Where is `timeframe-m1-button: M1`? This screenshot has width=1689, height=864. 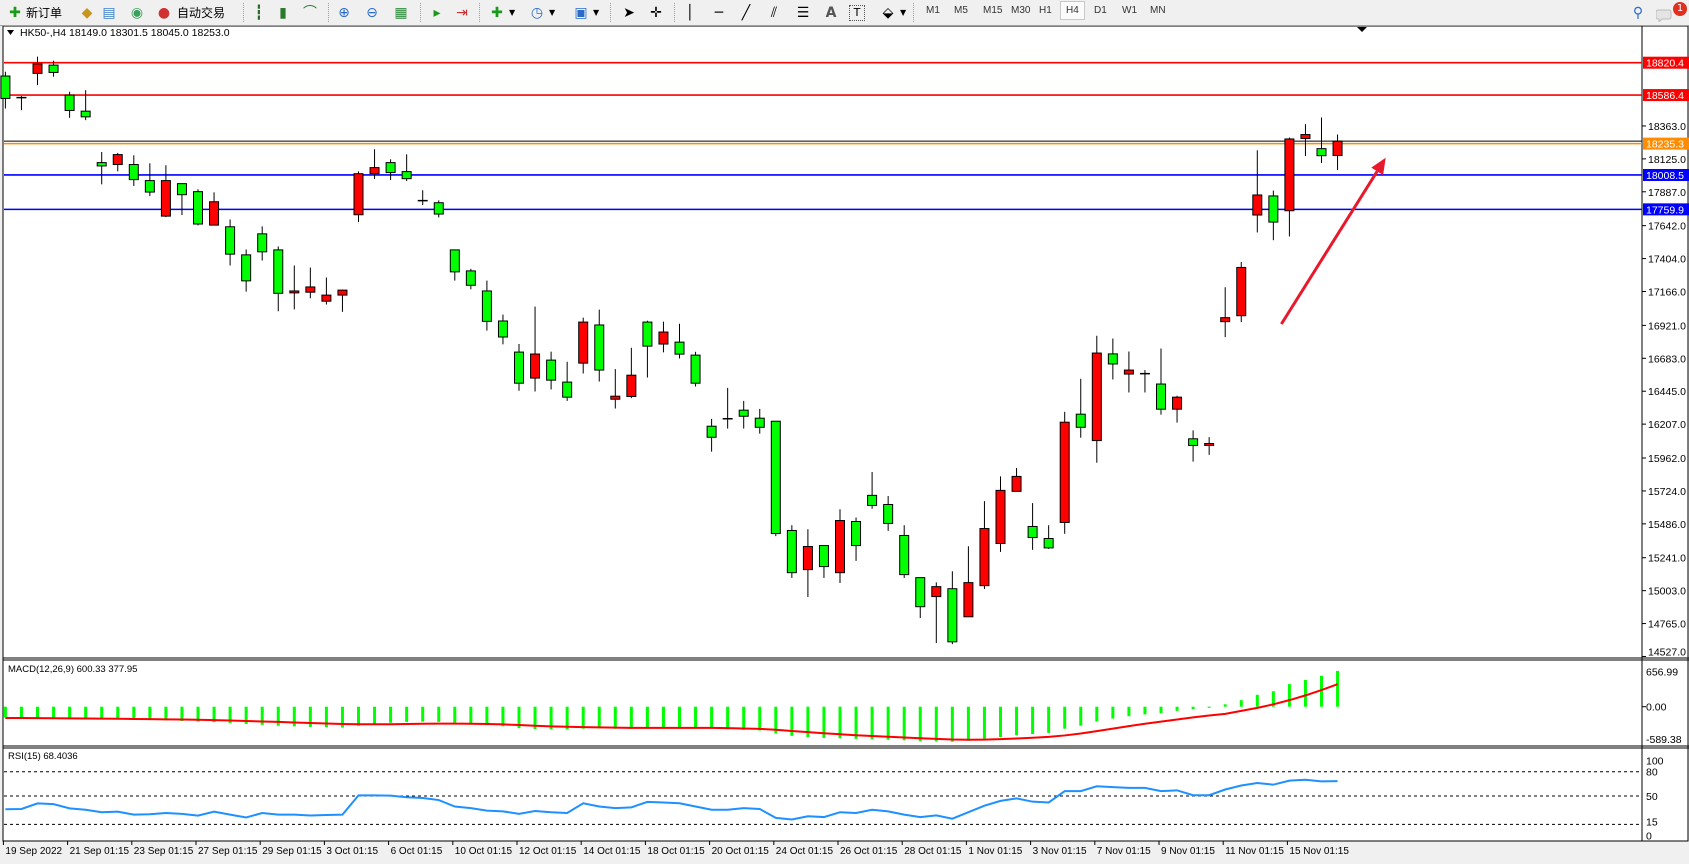
timeframe-m1-button: M1 is located at coordinates (933, 10).